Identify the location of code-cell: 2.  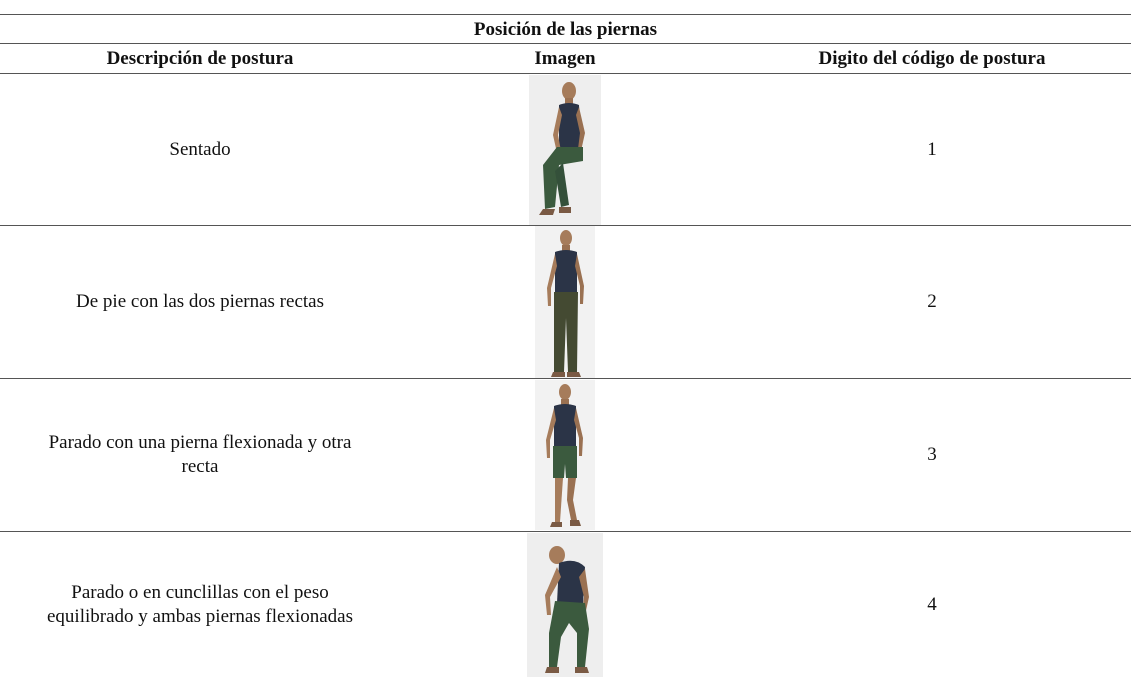
(932, 301).